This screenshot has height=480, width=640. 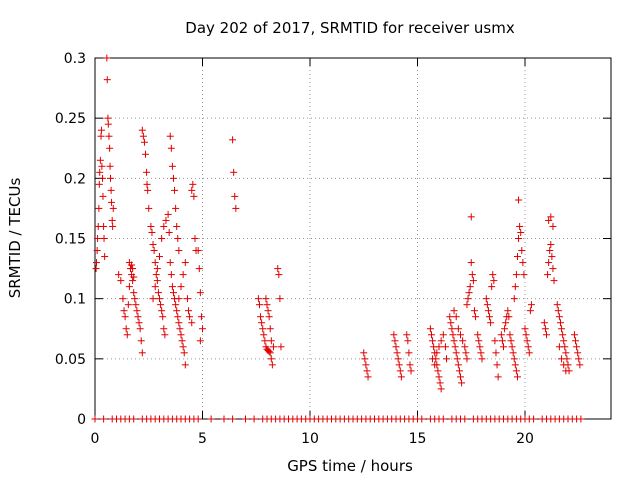 I want to click on y-tick-label: 0.15, so click(x=70, y=240).